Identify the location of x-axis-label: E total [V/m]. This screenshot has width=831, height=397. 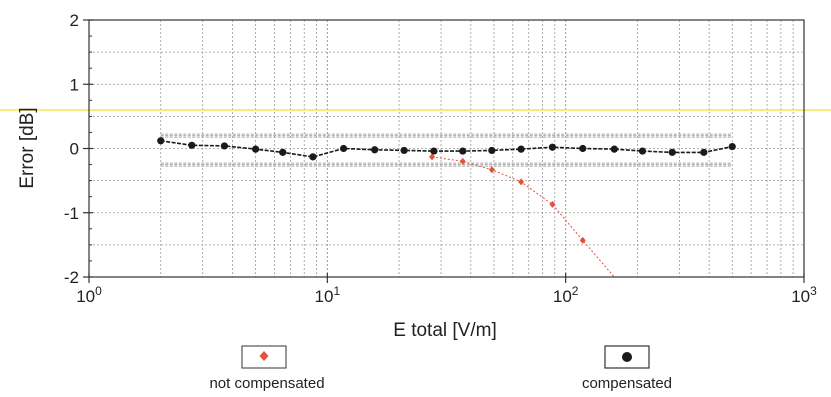
(444, 330).